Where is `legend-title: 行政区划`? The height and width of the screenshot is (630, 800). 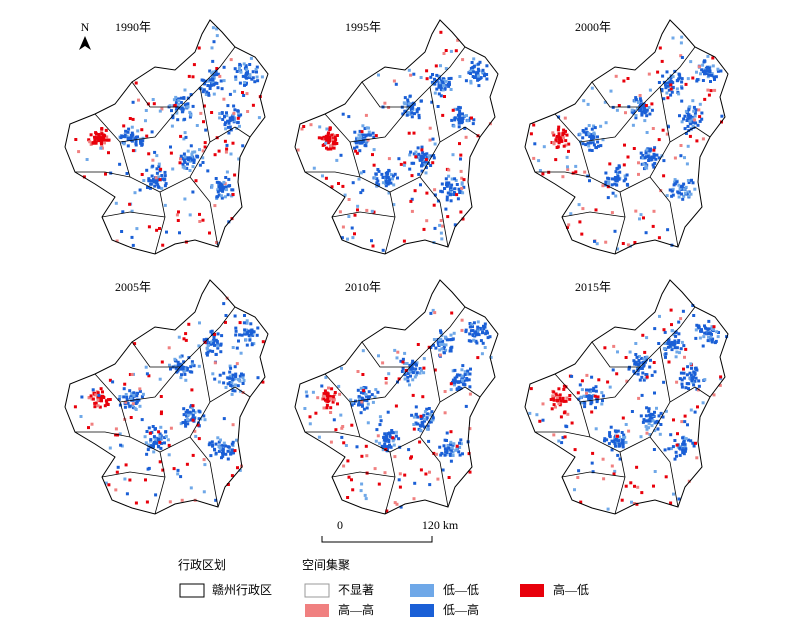 legend-title: 行政区划 is located at coordinates (202, 565).